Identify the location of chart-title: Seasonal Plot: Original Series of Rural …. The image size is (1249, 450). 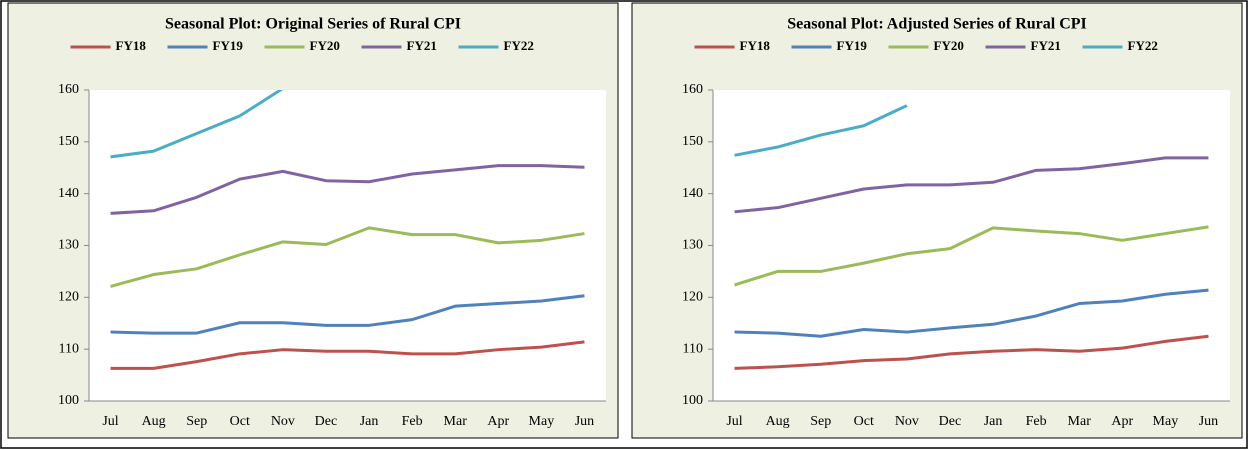
(313, 24).